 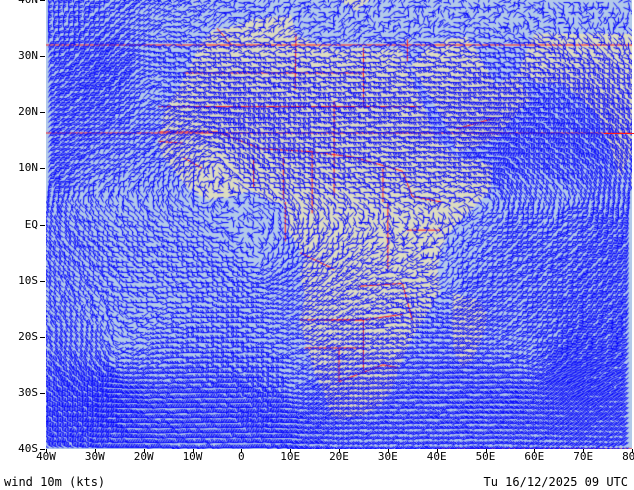 I want to click on x-axis-tick-label: 70E, so click(x=583, y=456).